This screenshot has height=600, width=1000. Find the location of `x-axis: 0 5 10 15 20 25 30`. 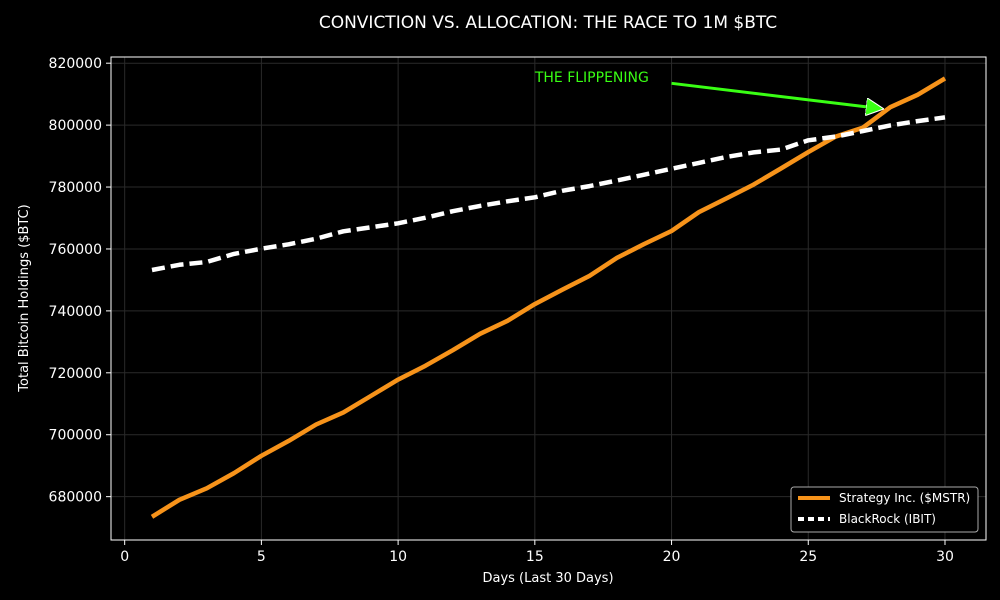

x-axis: 0 5 10 15 20 25 30 is located at coordinates (537, 552).